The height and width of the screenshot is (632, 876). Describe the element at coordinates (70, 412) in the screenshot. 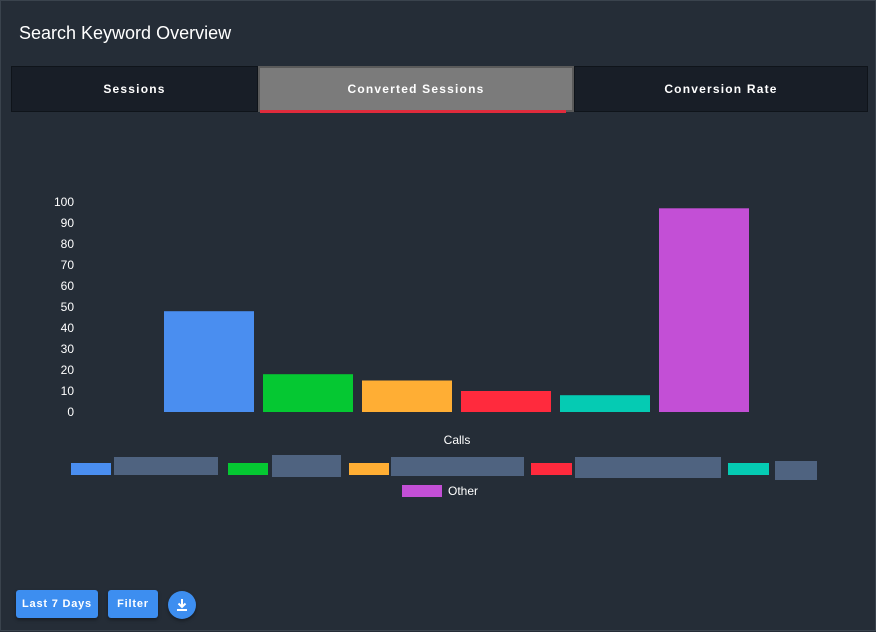

I see `y-tick-label: 0` at that location.